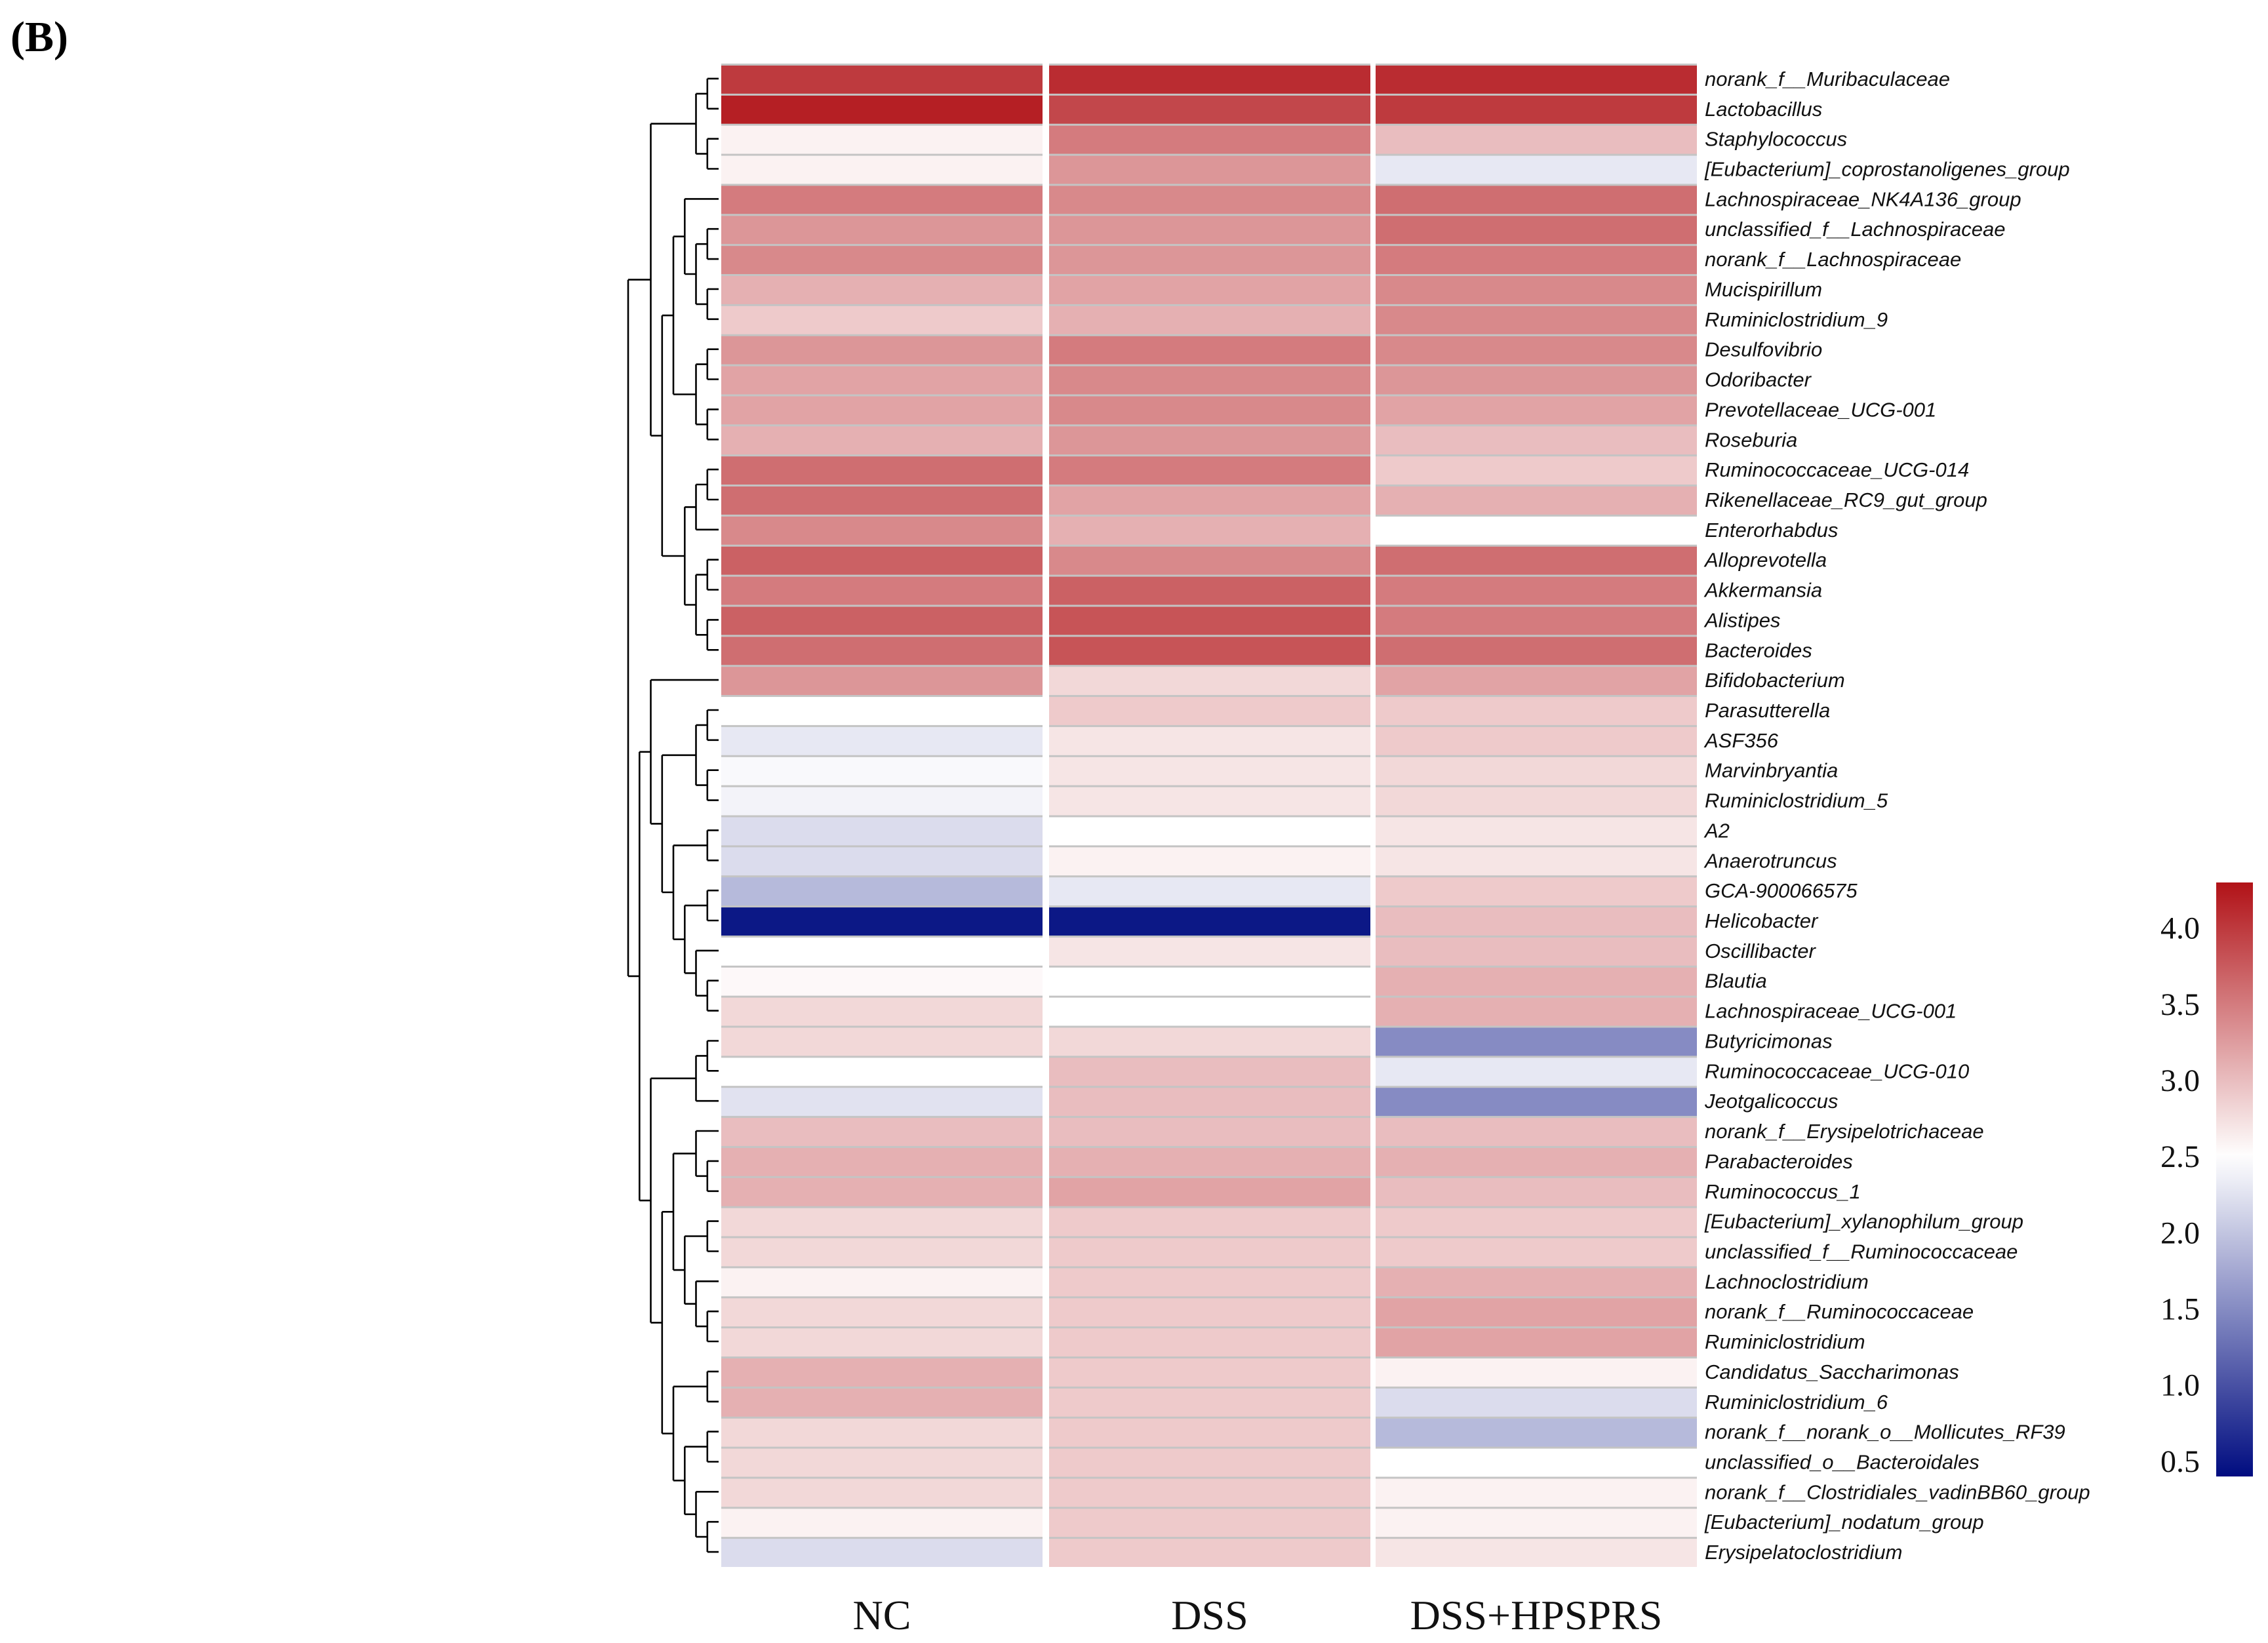 The image size is (2268, 1643). I want to click on row-label: Mucispirillum, so click(1763, 290).